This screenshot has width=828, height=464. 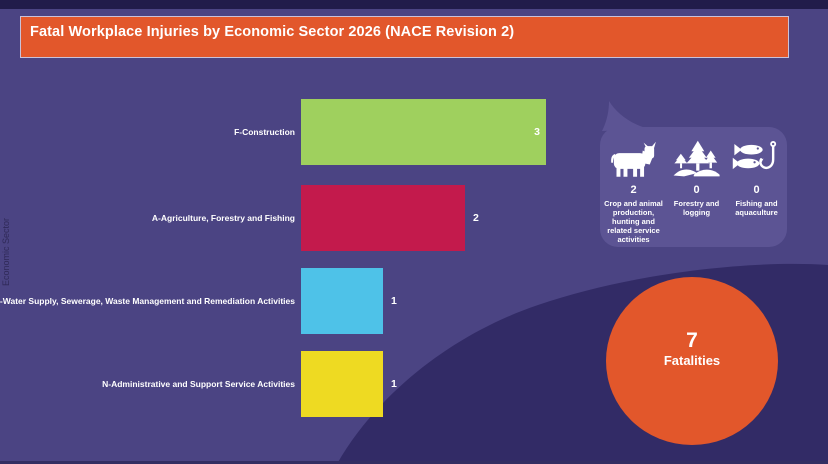 What do you see at coordinates (300, 132) in the screenshot?
I see `bar-row-construction: F-Construction 3` at bounding box center [300, 132].